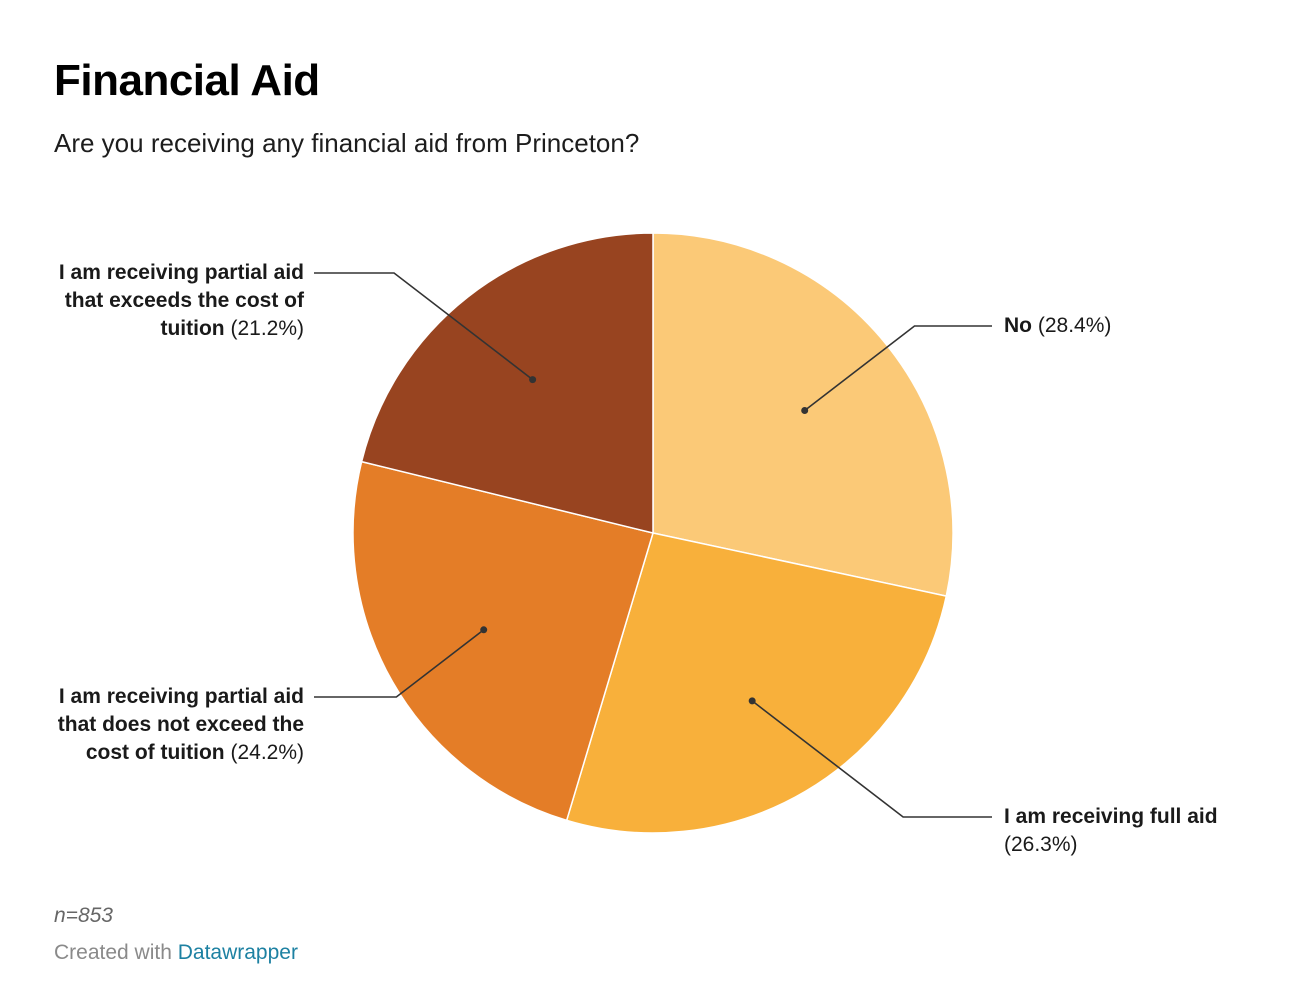  Describe the element at coordinates (176, 953) in the screenshot. I see `credit-line: Created with Datawrapper` at that location.